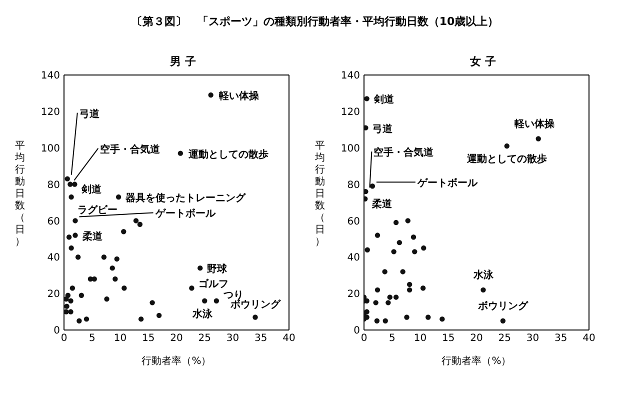  Describe the element at coordinates (217, 269) in the screenshot. I see `annotation: 野球` at that location.